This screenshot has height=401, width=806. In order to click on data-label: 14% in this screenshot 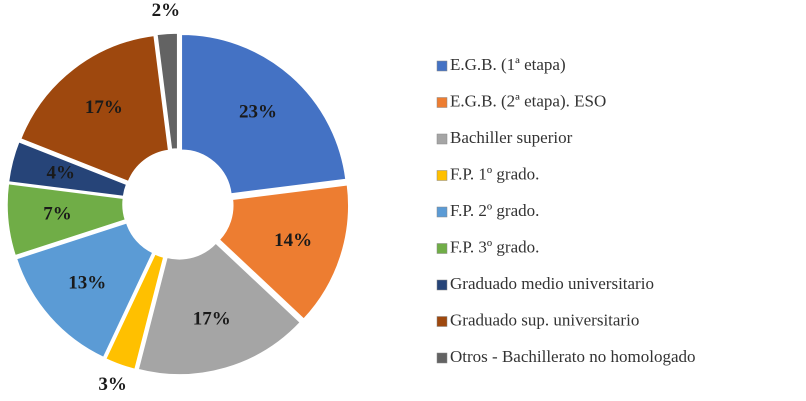, I will do `click(293, 240)`.